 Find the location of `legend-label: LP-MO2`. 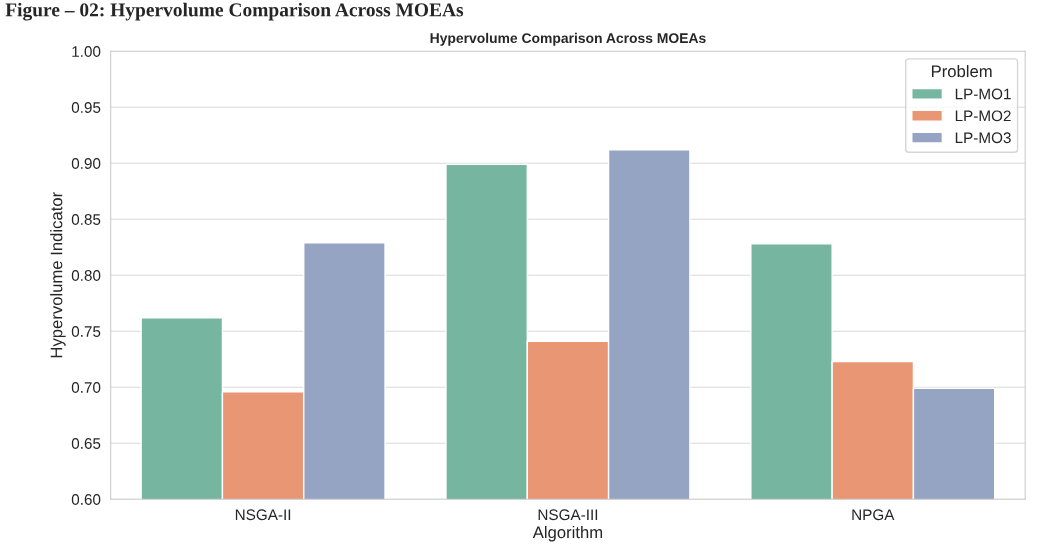

legend-label: LP-MO2 is located at coordinates (983, 116).